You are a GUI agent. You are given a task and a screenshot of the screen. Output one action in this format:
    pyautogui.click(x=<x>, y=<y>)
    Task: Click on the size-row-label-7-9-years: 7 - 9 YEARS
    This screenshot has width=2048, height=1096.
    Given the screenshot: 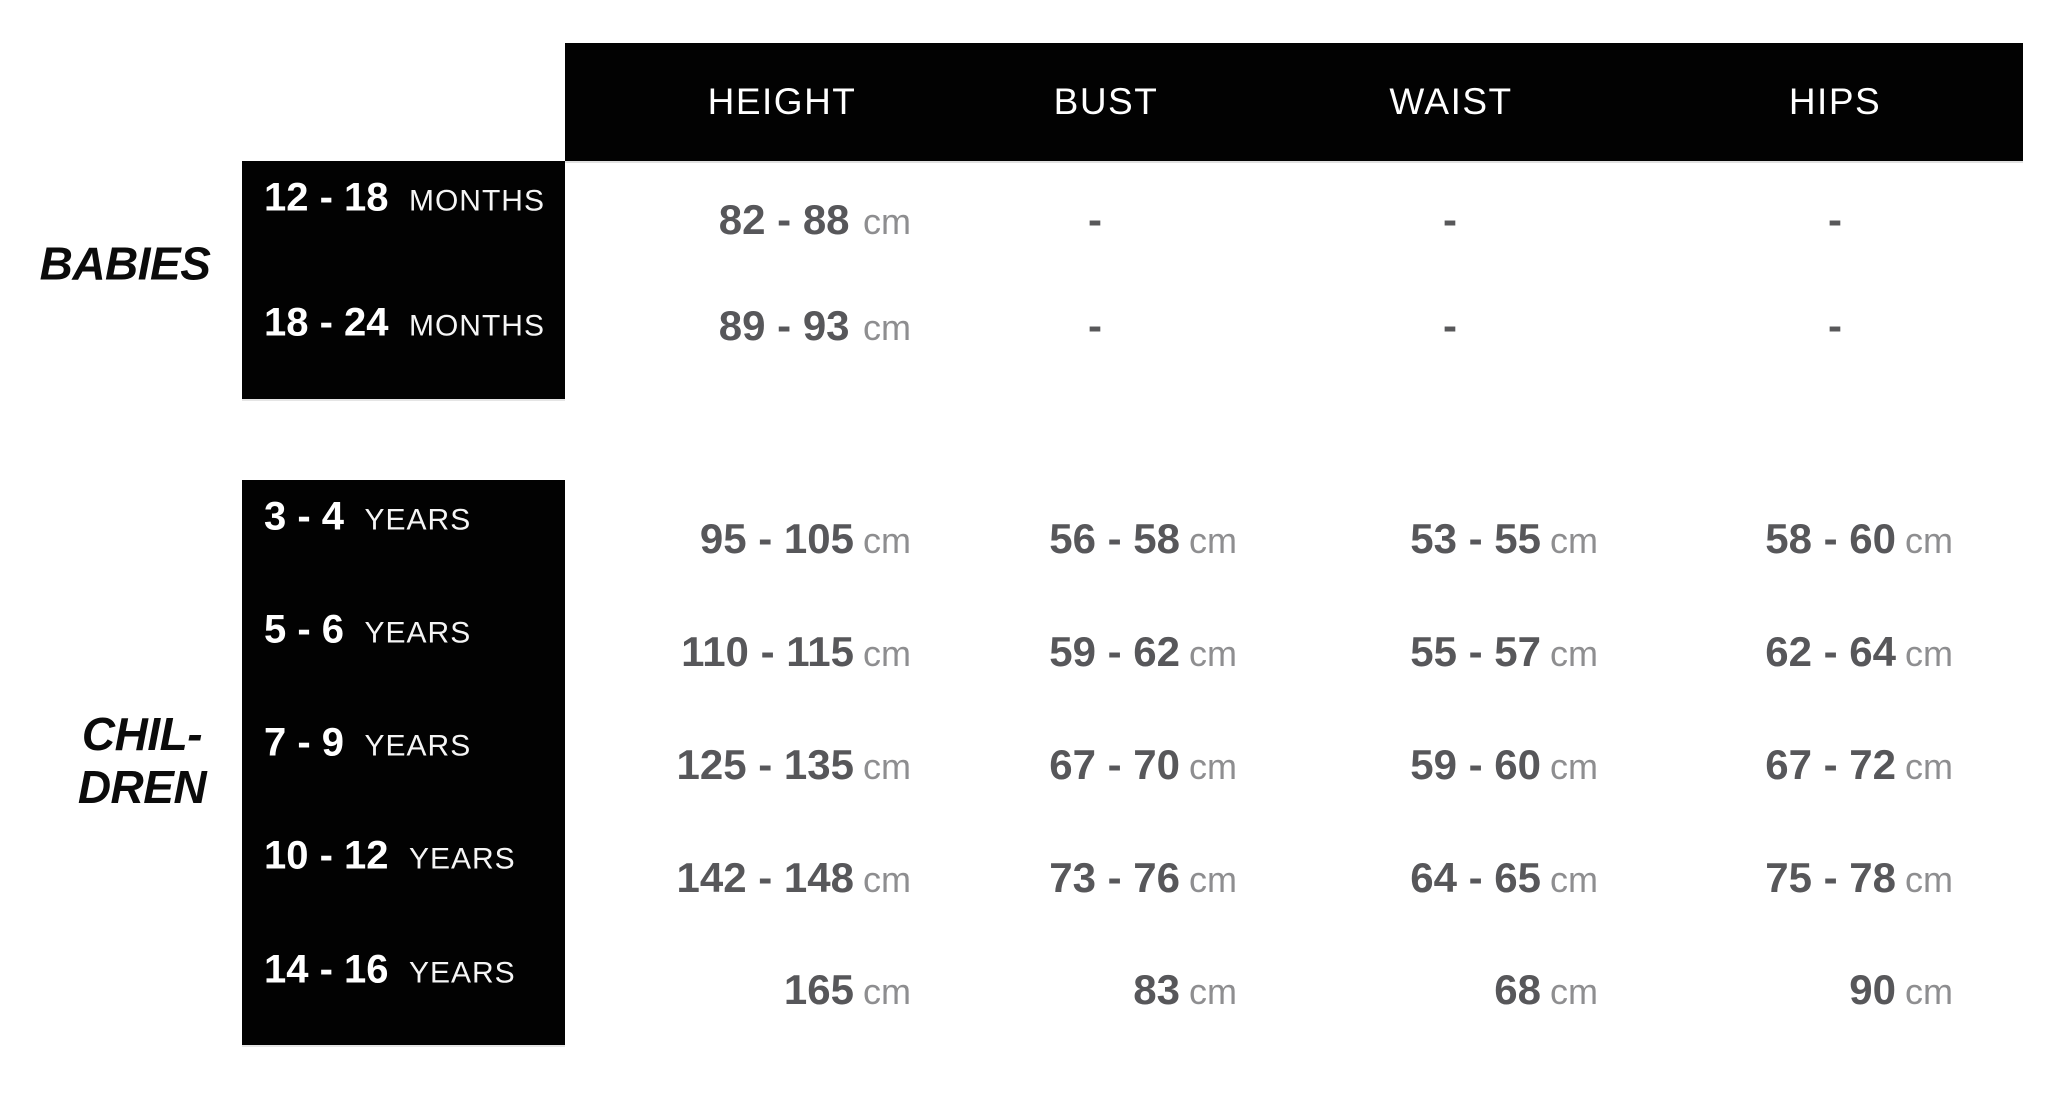 What is the action you would take?
    pyautogui.click(x=367, y=743)
    